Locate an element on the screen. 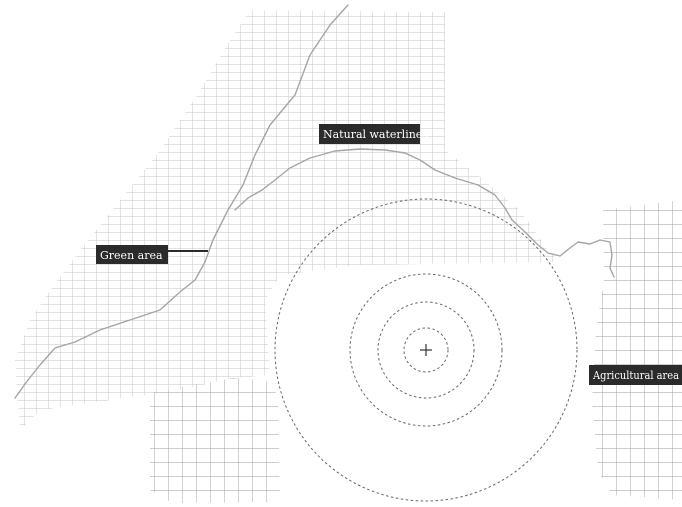 Image resolution: width=682 pixels, height=507 pixels. label-green-area: Green area is located at coordinates (152, 254).